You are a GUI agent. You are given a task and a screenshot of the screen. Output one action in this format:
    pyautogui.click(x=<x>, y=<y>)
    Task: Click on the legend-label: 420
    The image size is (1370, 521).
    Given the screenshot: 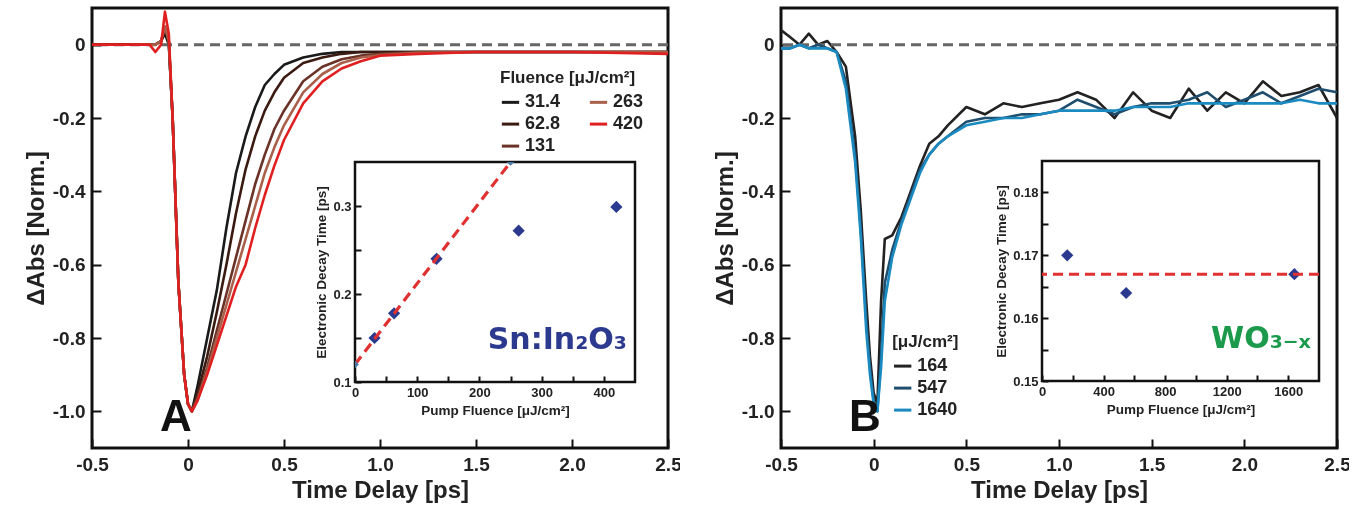 What is the action you would take?
    pyautogui.click(x=628, y=123)
    